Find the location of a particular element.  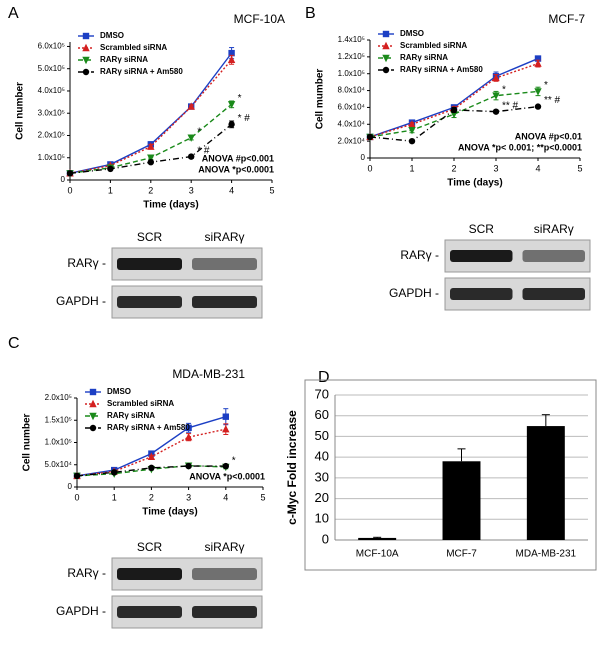

lane-label: siRARγ is located at coordinates (224, 237).